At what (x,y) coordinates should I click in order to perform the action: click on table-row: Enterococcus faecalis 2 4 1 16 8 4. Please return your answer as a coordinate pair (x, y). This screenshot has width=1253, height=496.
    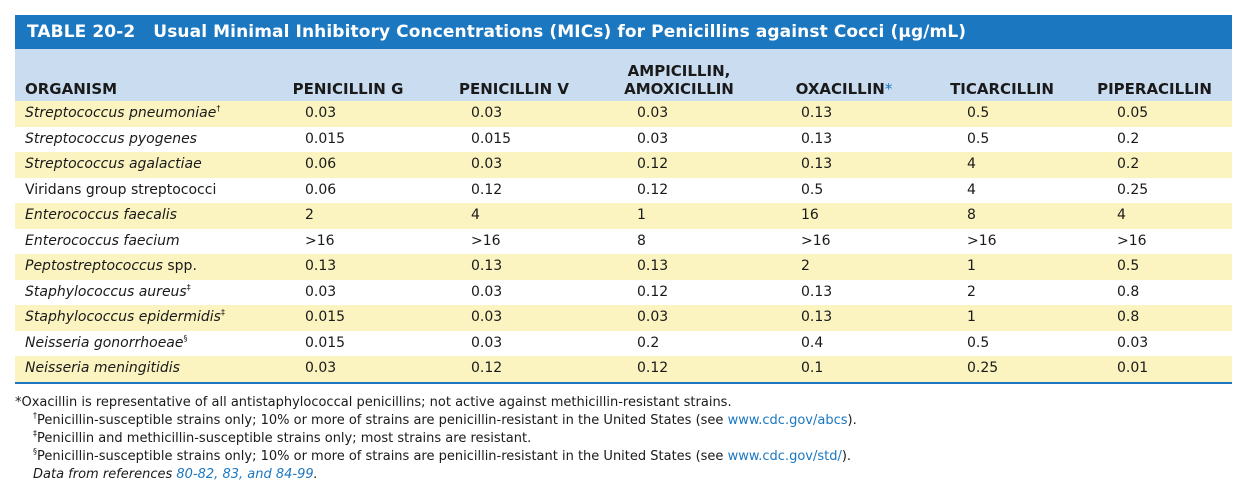
    Looking at the image, I should click on (623, 216).